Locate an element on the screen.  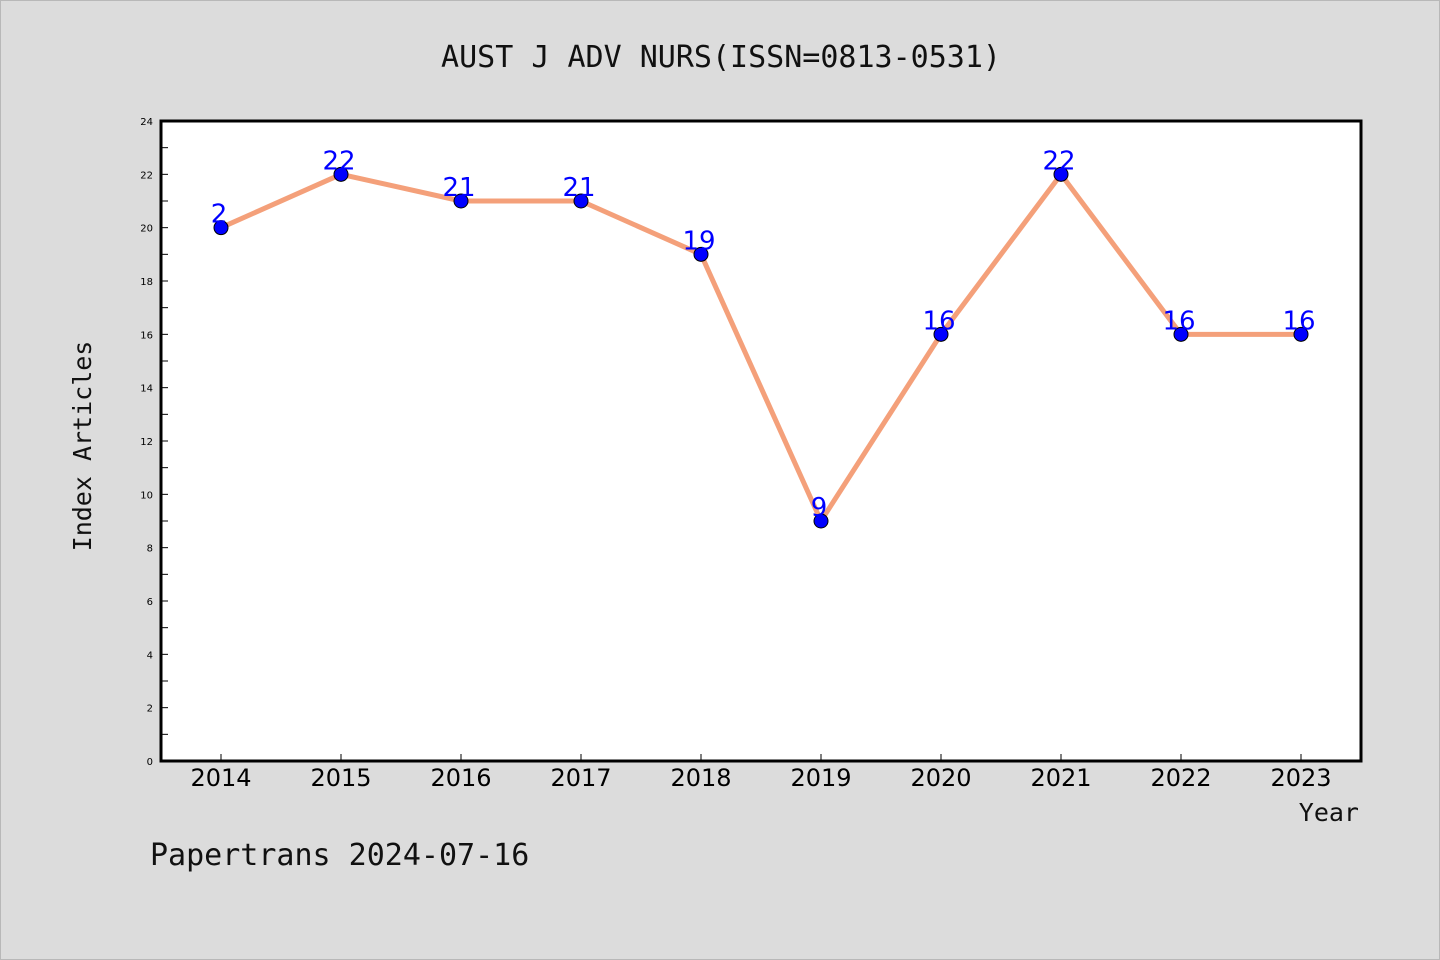
chart-title: AUST J ADV NURS(ISSN=0813-0531) is located at coordinates (721, 57).